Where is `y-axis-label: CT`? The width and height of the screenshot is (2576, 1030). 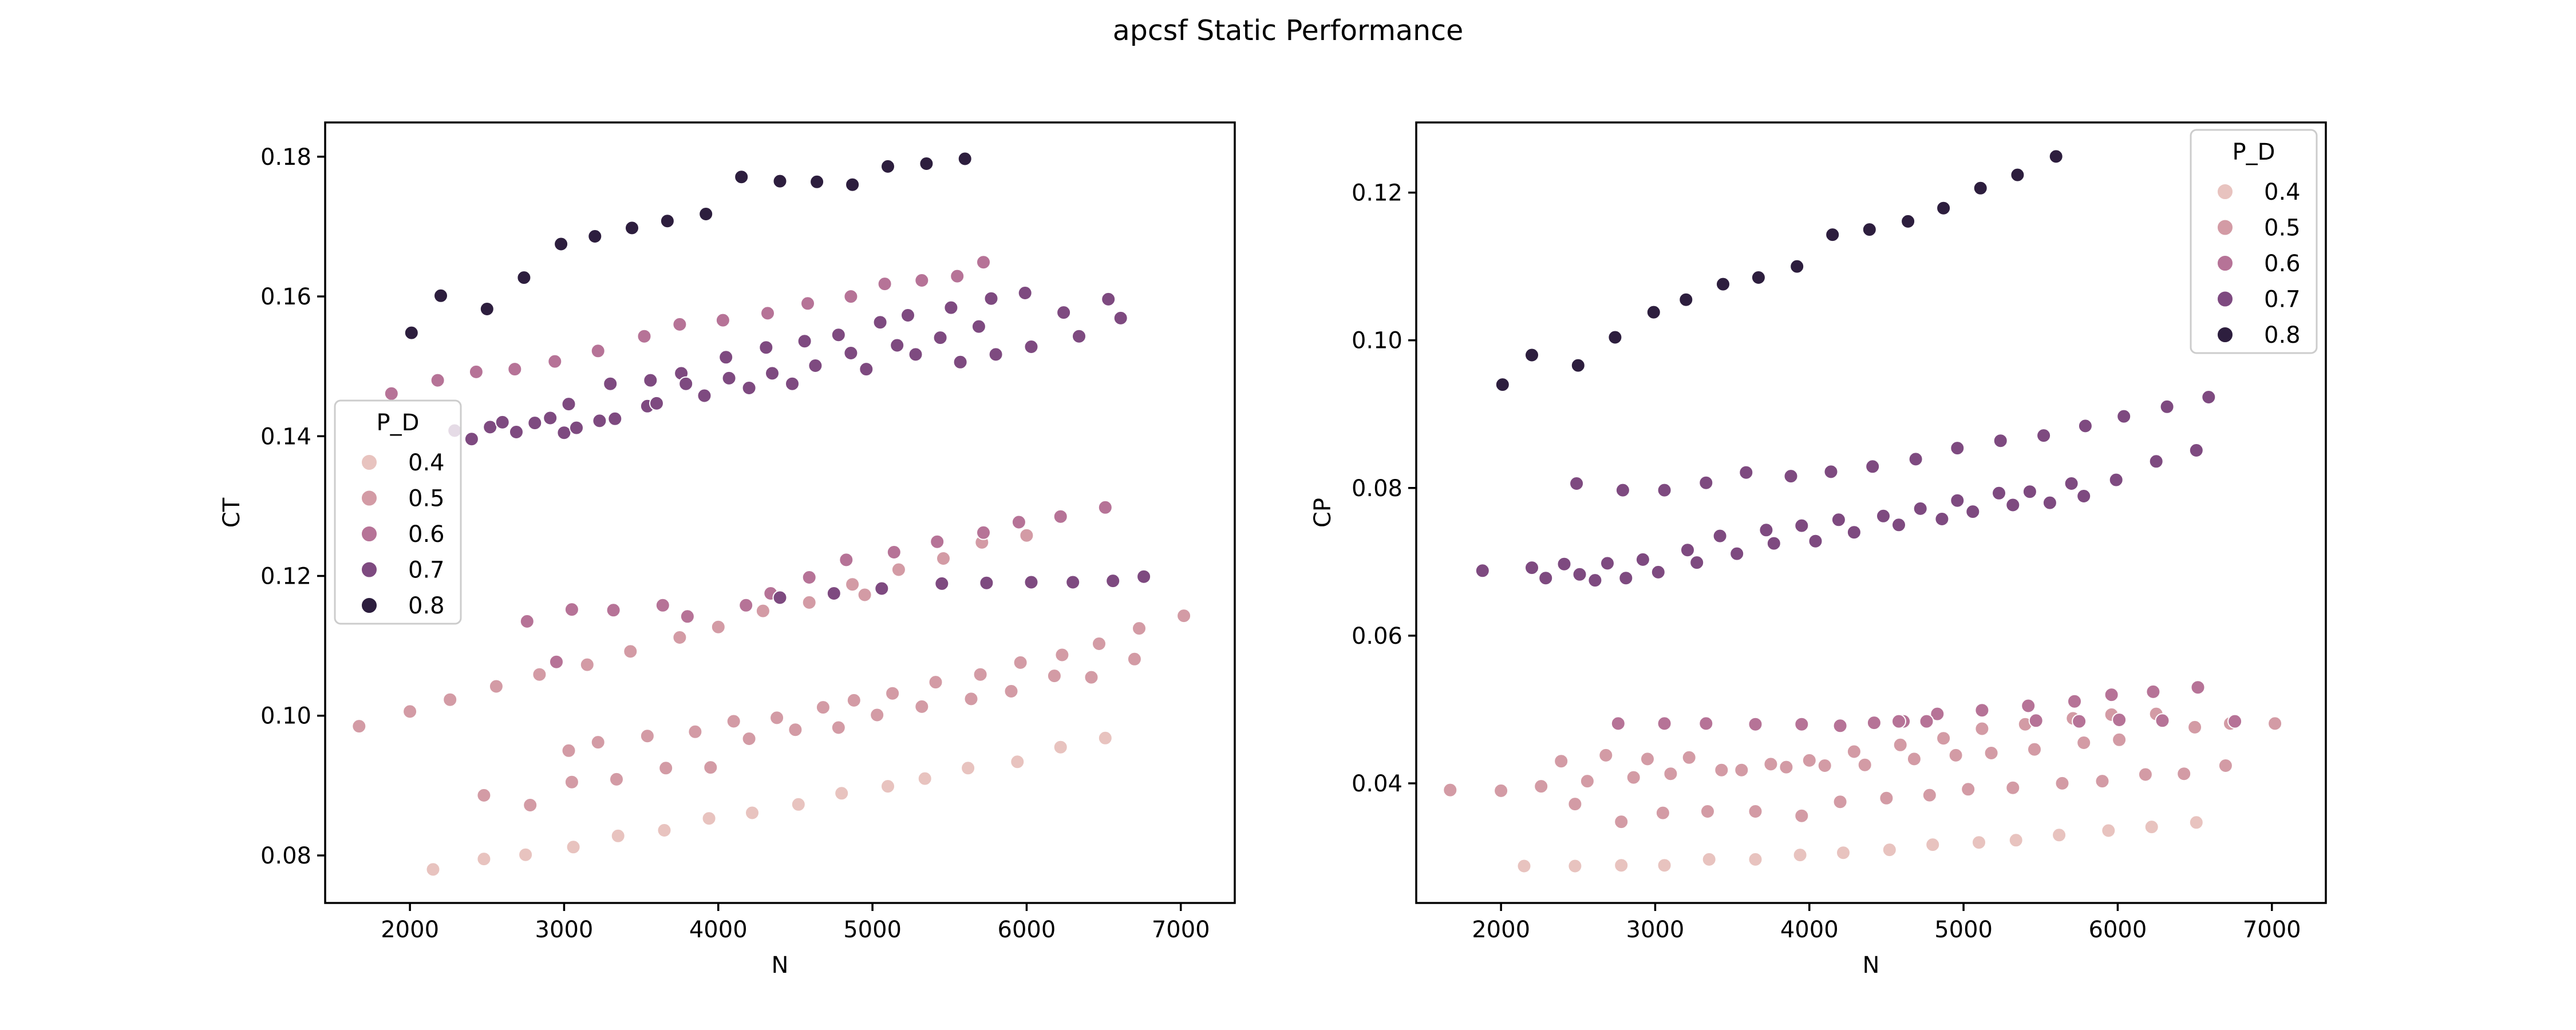
y-axis-label: CT is located at coordinates (232, 512).